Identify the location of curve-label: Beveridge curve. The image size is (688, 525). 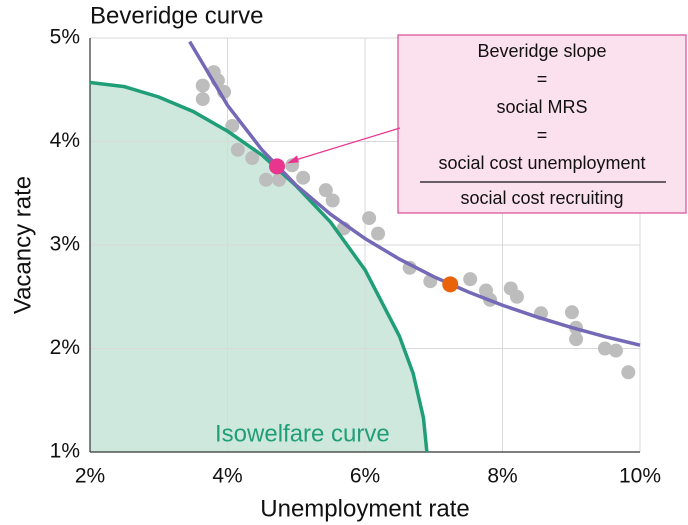
(176, 15).